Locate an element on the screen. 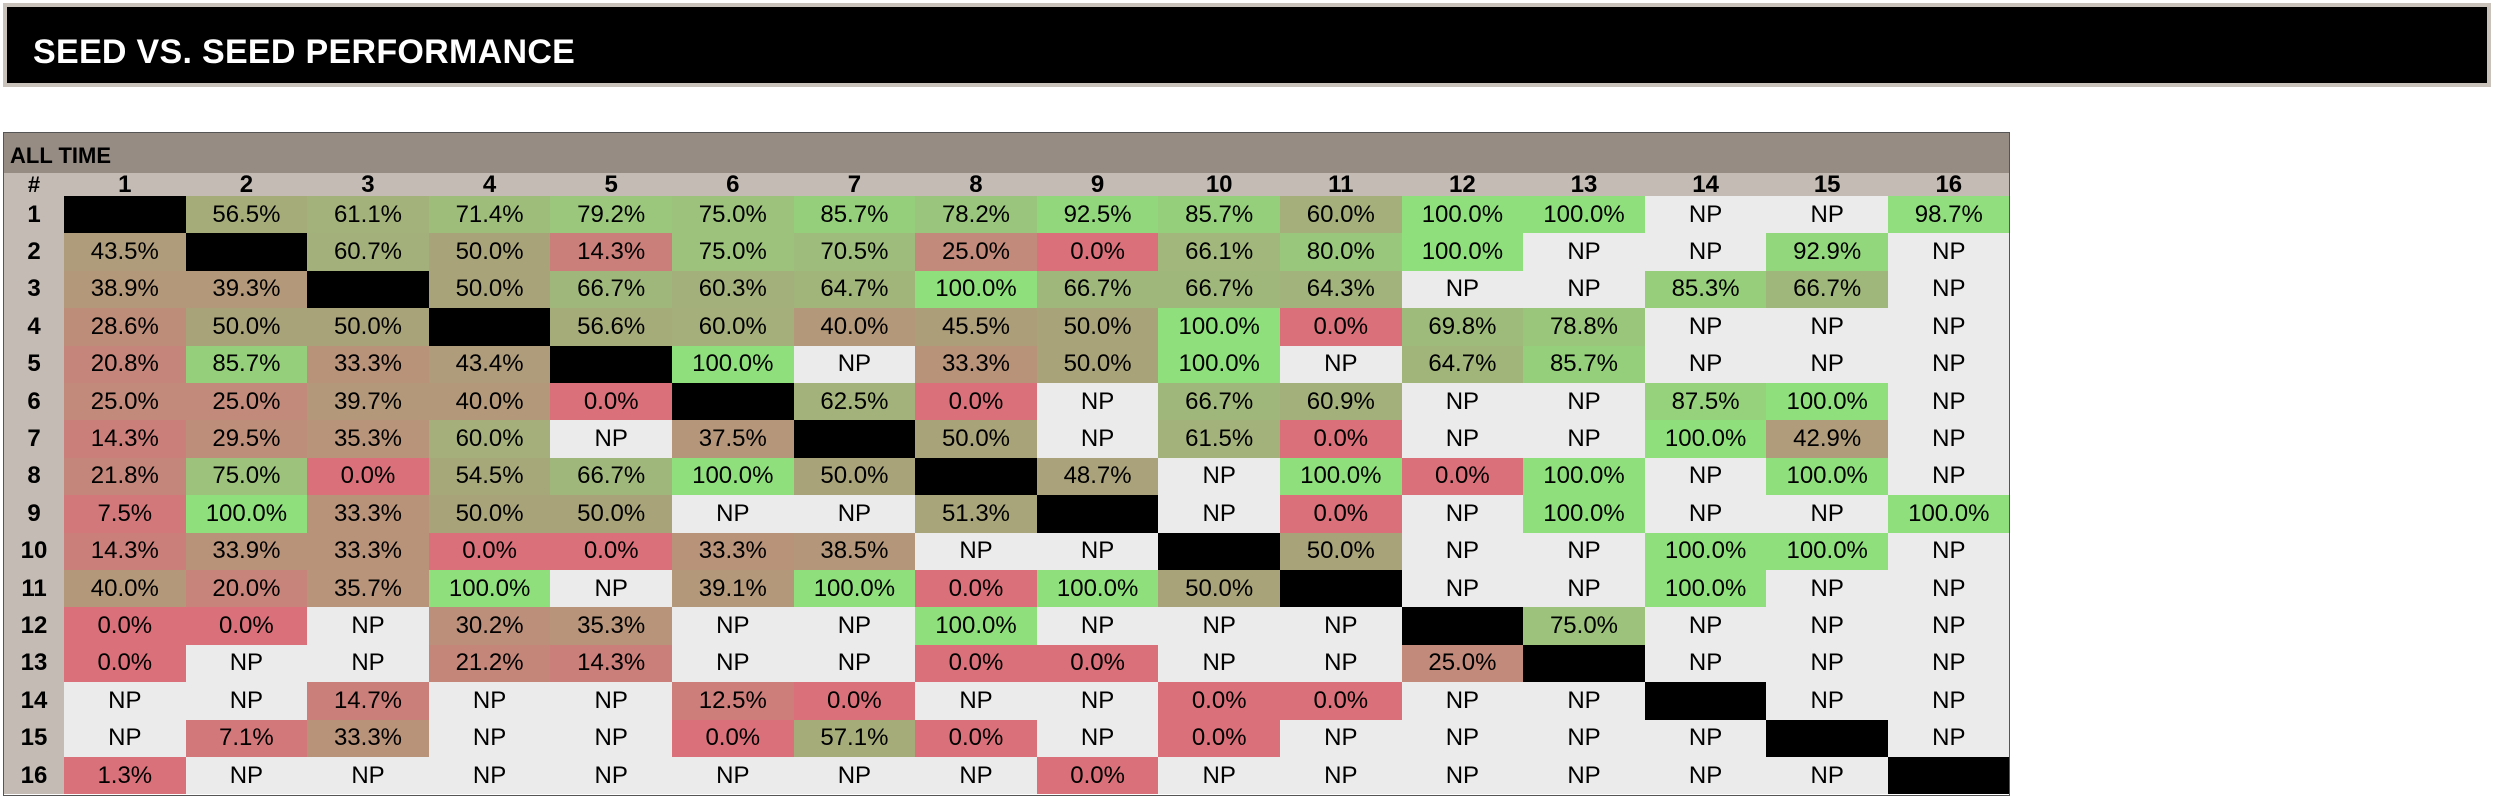  row-header: 14 is located at coordinates (34, 701).